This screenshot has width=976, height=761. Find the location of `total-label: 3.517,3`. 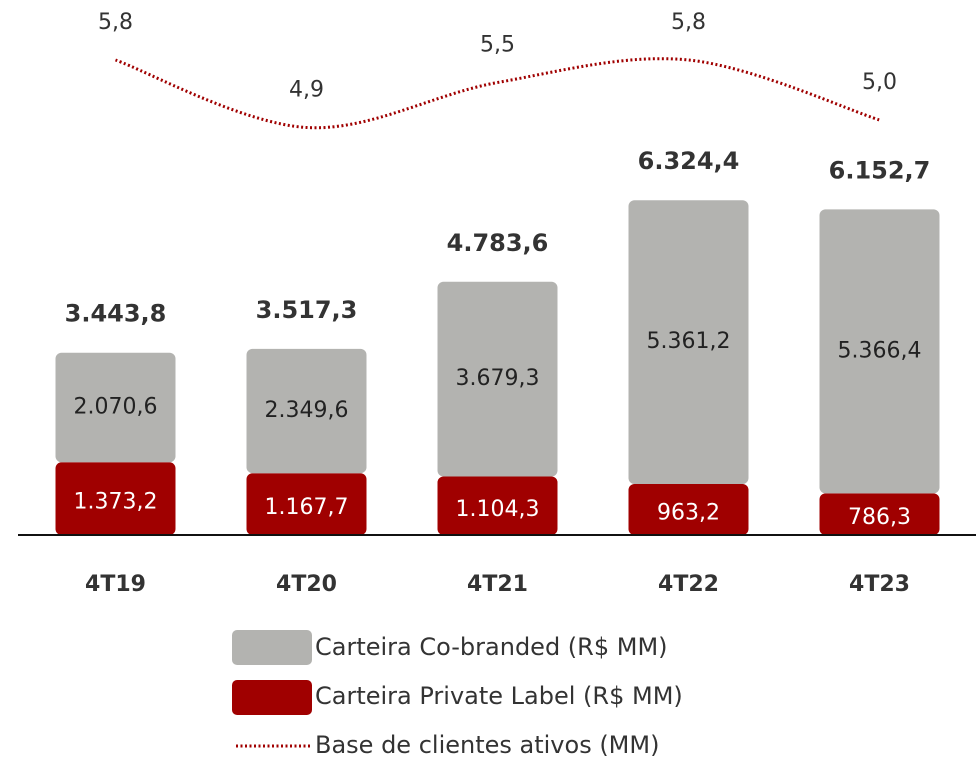

total-label: 3.517,3 is located at coordinates (307, 310).